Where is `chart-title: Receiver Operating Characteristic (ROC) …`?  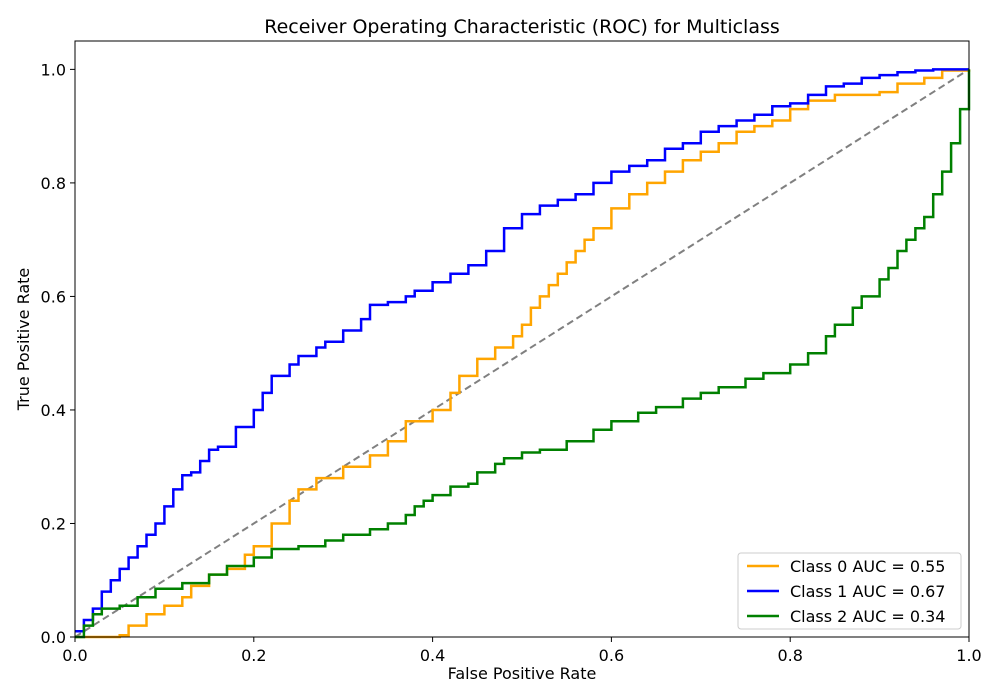 chart-title: Receiver Operating Characteristic (ROC) … is located at coordinates (522, 27).